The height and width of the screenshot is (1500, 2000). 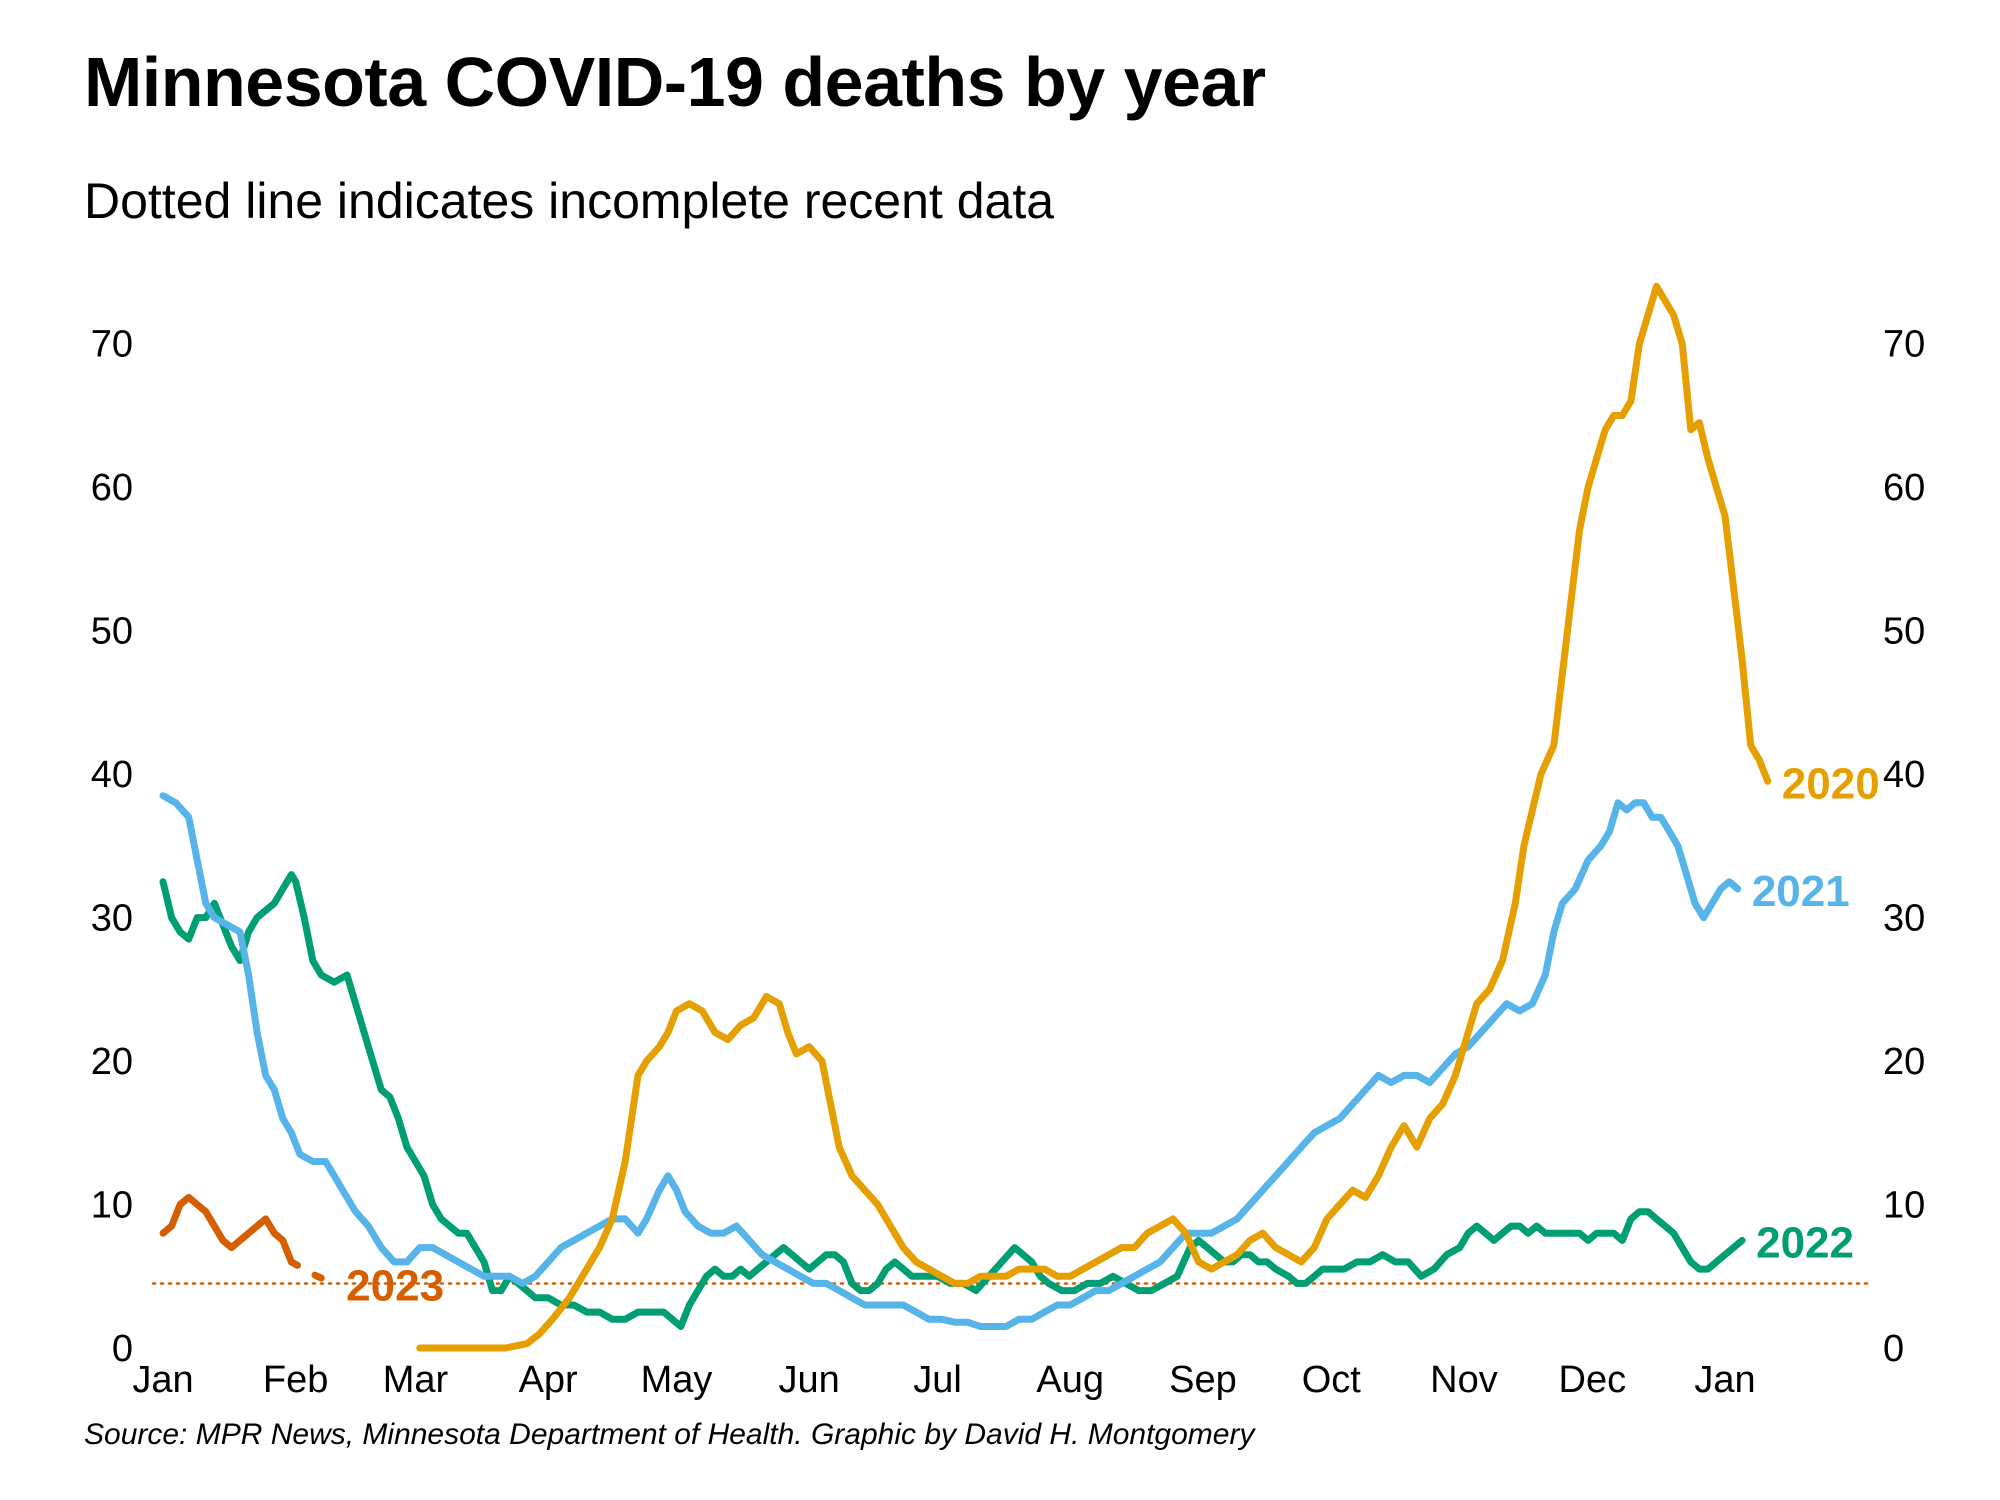 I want to click on y-tick-label-left: 10, so click(x=112, y=1206).